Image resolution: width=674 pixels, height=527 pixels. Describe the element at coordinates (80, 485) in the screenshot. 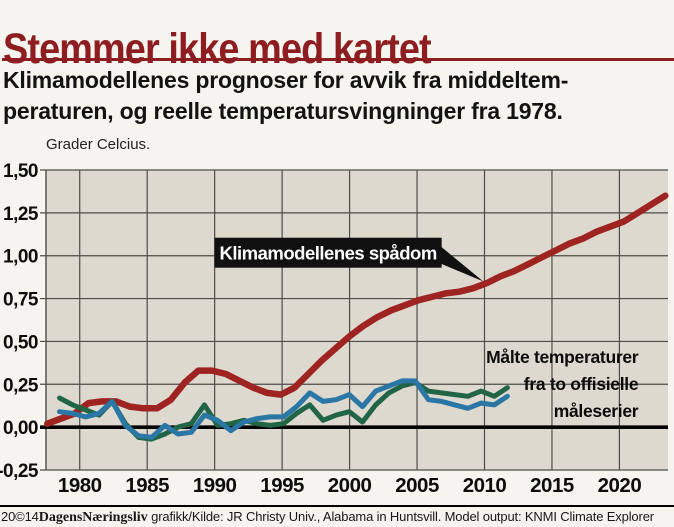

I see `x-tick-label: 1980` at that location.